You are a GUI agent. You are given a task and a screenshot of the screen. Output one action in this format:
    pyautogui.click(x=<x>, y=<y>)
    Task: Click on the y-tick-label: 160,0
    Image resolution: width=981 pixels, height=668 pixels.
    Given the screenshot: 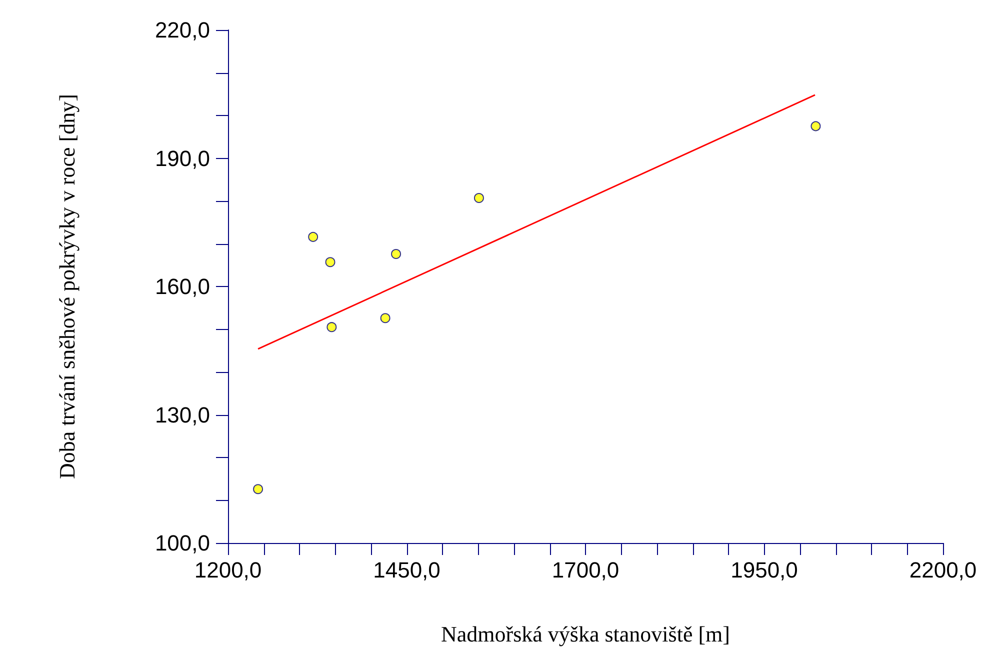 What is the action you would take?
    pyautogui.click(x=182, y=286)
    